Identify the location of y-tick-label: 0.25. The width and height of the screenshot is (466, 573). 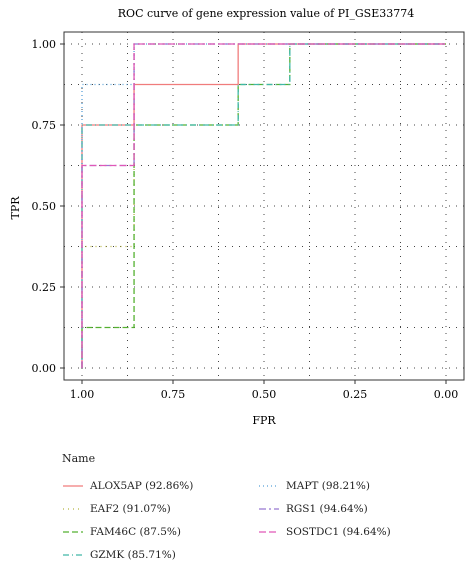
(44, 287).